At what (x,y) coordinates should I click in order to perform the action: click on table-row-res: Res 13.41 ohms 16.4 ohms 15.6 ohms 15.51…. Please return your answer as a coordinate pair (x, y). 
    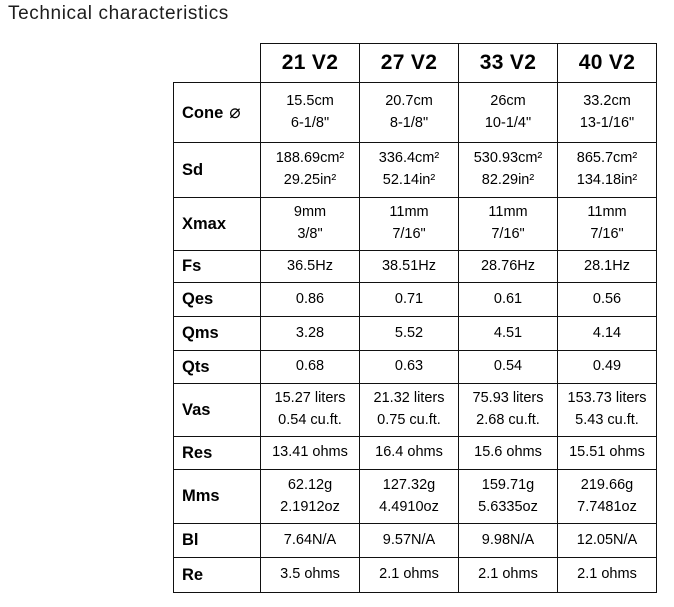
    Looking at the image, I should click on (415, 453).